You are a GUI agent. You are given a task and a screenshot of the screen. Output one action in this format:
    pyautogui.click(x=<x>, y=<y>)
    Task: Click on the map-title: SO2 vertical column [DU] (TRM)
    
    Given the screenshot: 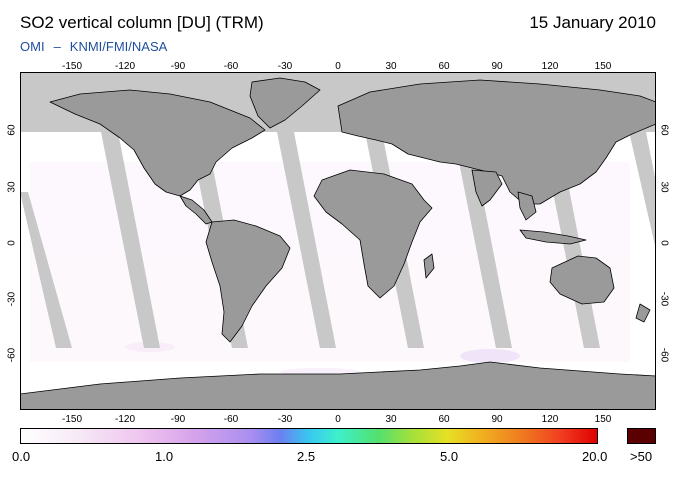 What is the action you would take?
    pyautogui.click(x=142, y=22)
    